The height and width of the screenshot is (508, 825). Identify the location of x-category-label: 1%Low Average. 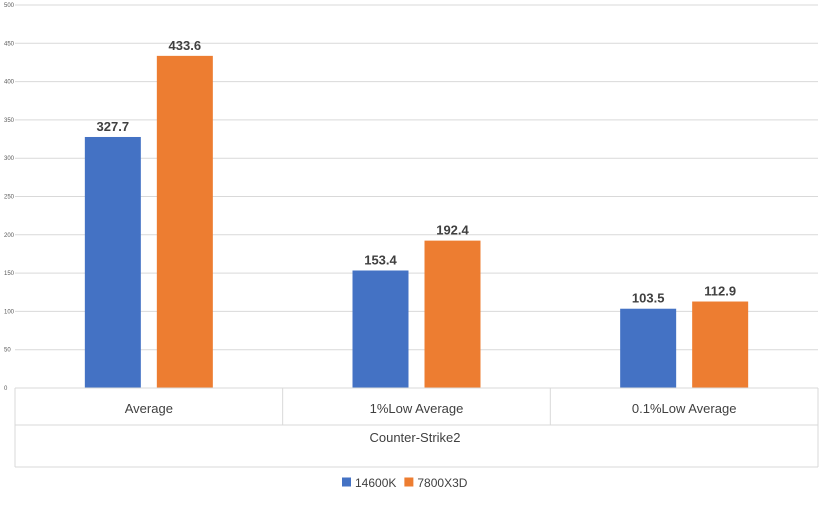
(417, 408).